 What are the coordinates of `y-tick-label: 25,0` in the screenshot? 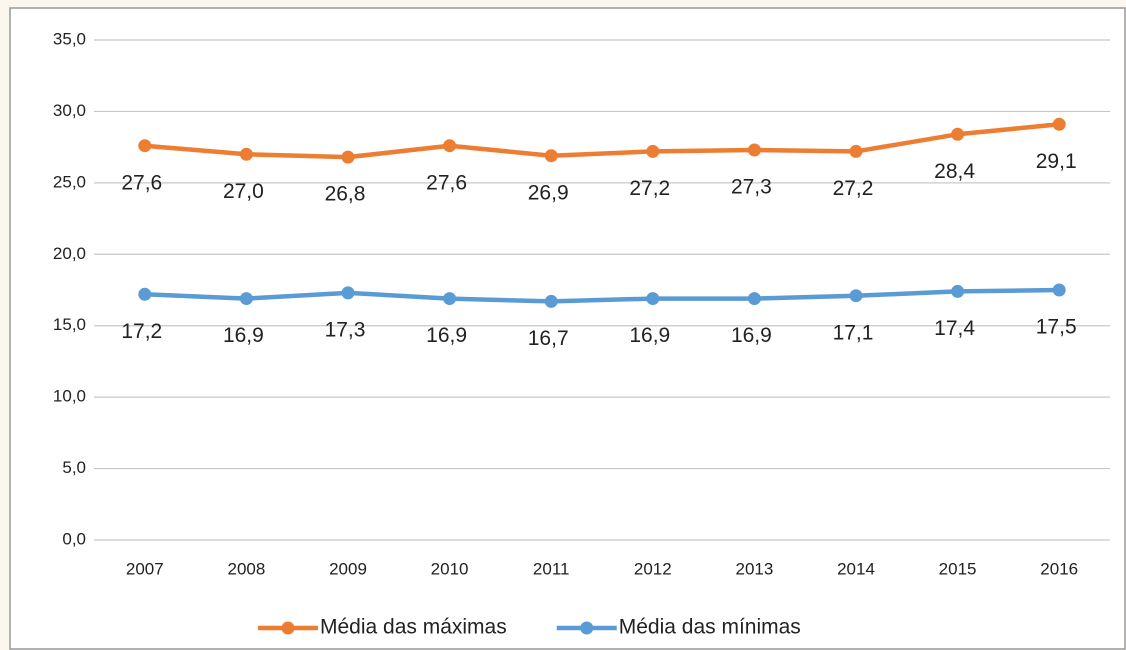 It's located at (69, 181).